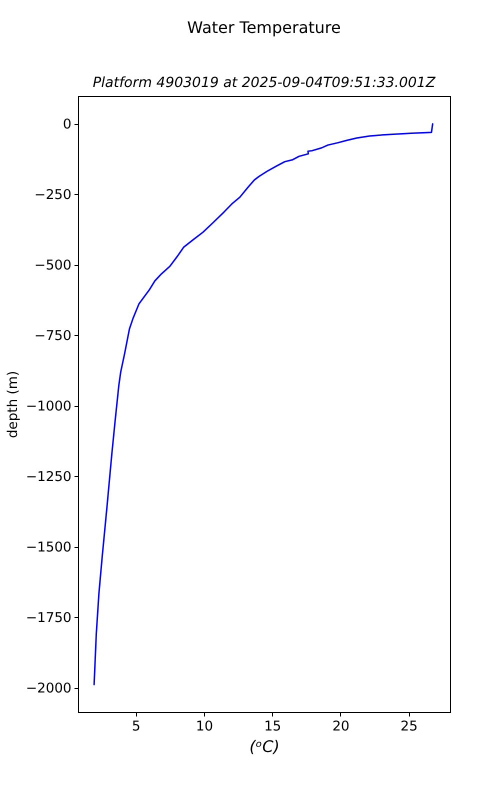 The width and height of the screenshot is (500, 800). Describe the element at coordinates (12, 404) in the screenshot. I see `y-axis-title: depth (m)` at that location.